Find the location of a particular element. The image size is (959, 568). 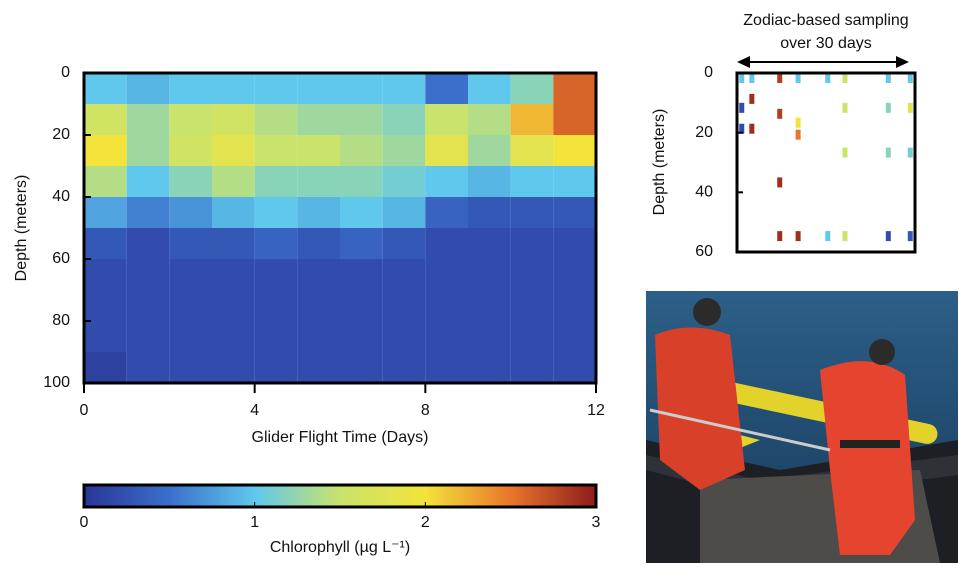

y-axis-title: Depth (meters) is located at coordinates (659, 162).